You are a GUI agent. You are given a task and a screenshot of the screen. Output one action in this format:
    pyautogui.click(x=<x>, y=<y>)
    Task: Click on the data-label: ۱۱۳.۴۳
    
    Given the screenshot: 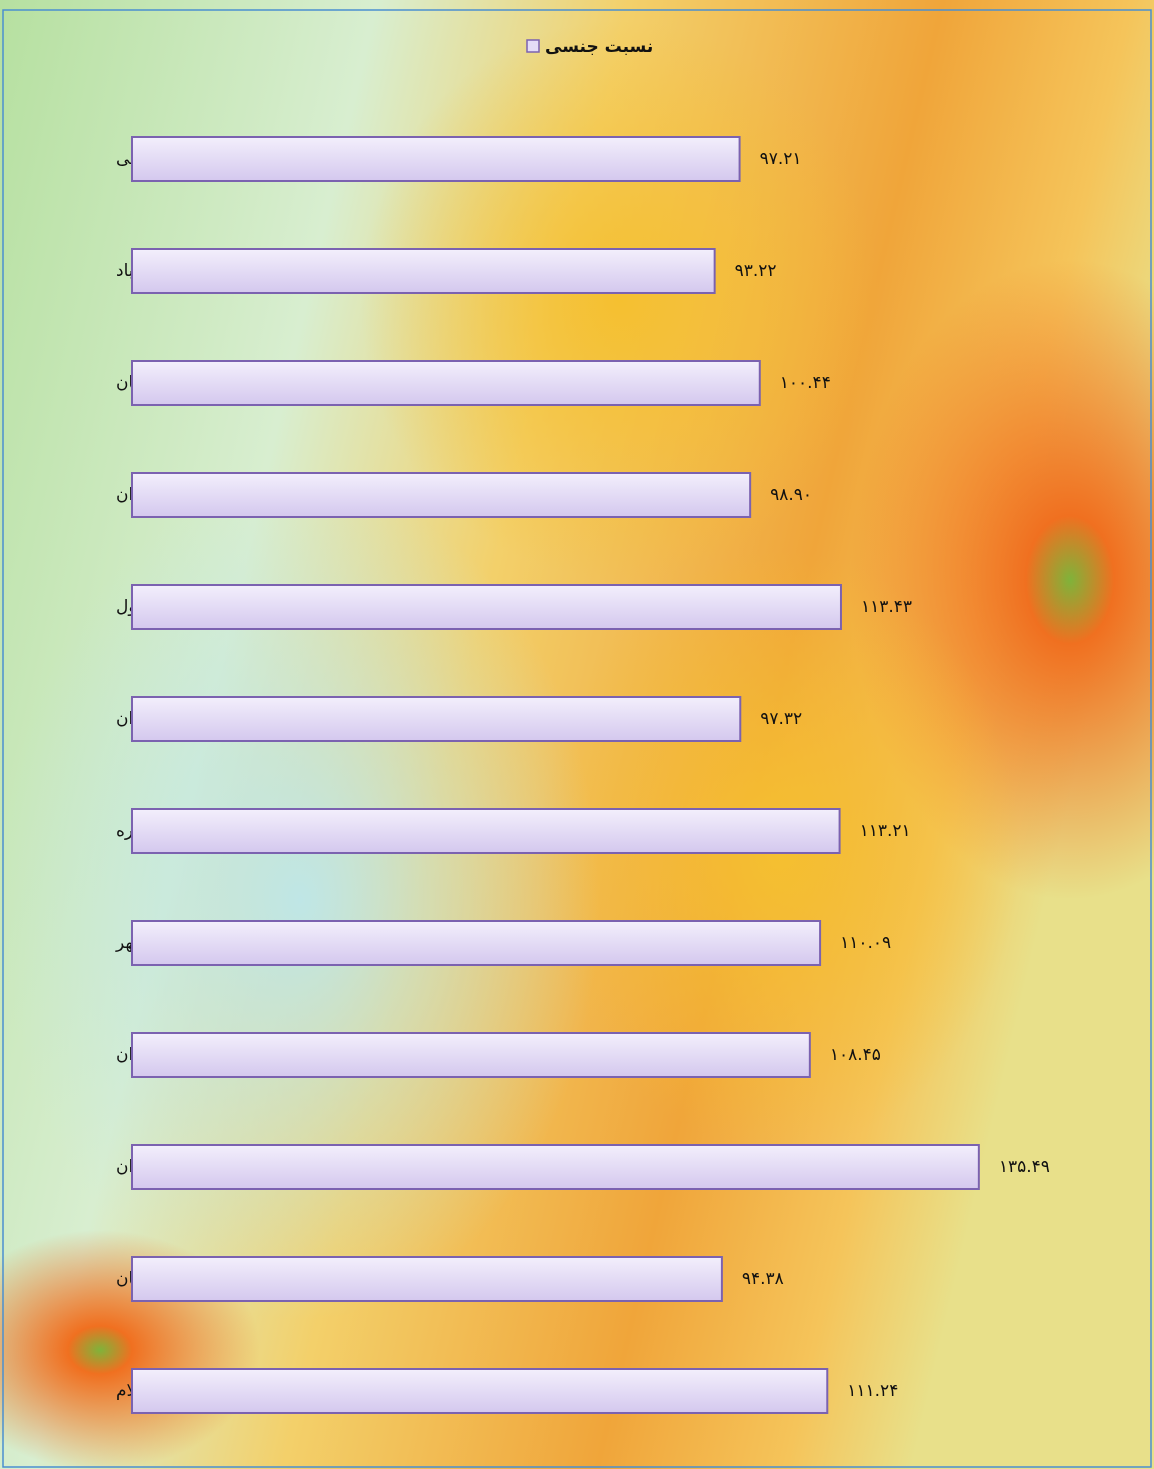 What is the action you would take?
    pyautogui.click(x=886, y=607)
    